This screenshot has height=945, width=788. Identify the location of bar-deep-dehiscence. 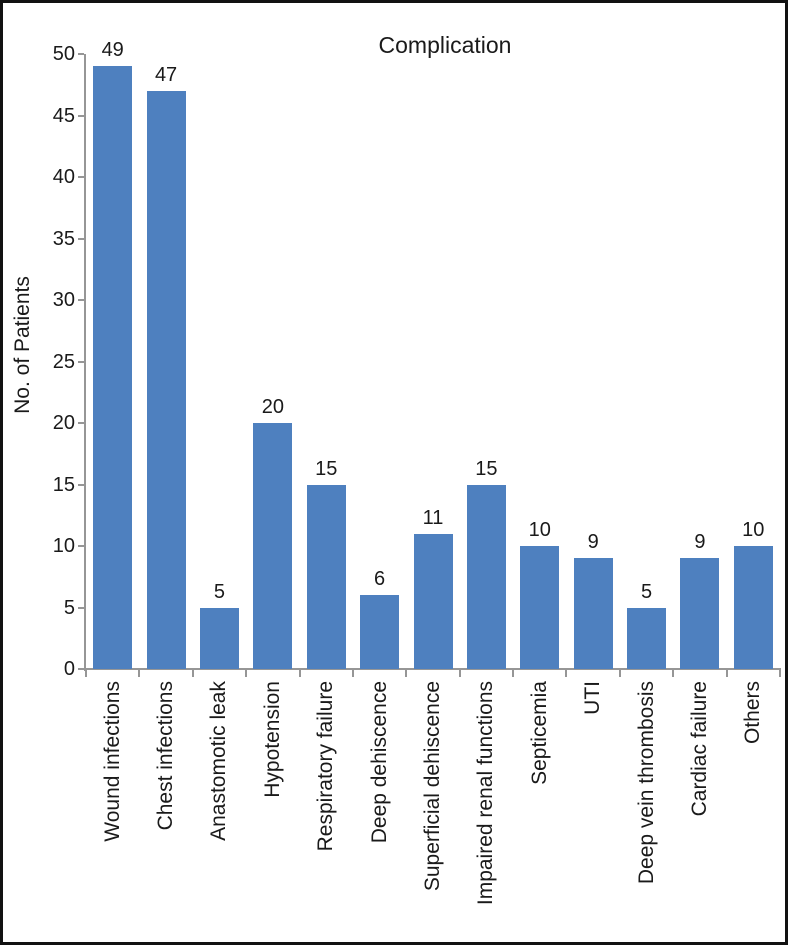
(380, 632).